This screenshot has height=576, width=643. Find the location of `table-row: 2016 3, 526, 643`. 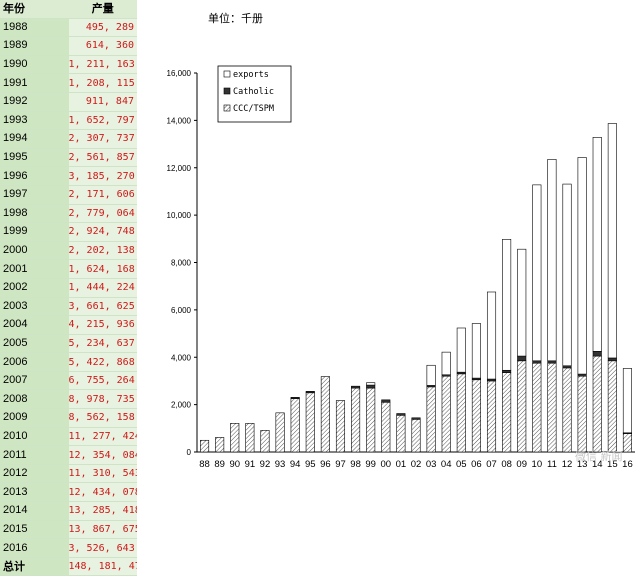

table-row: 2016 3, 526, 643 is located at coordinates (68, 548).